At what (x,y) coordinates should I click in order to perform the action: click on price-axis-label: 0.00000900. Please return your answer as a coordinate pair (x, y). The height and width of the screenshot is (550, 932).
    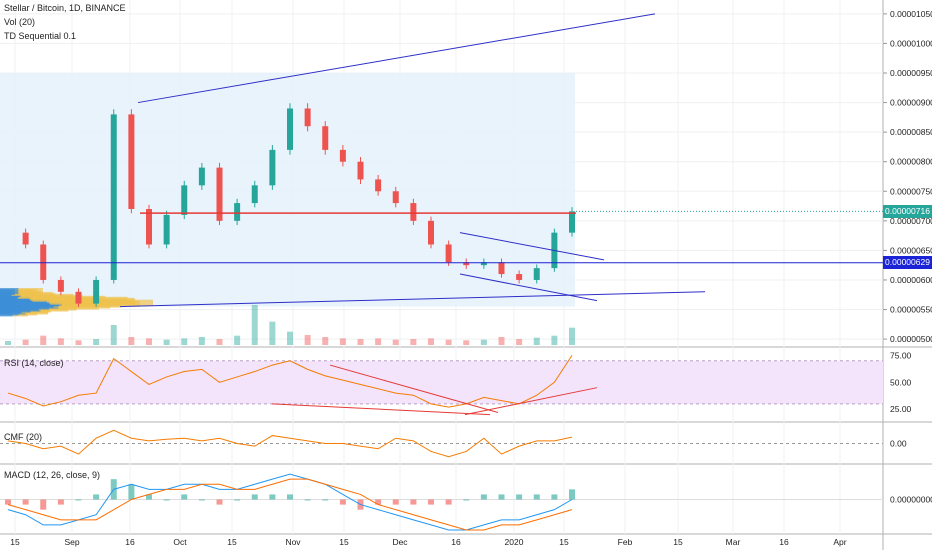
    Looking at the image, I should click on (911, 103).